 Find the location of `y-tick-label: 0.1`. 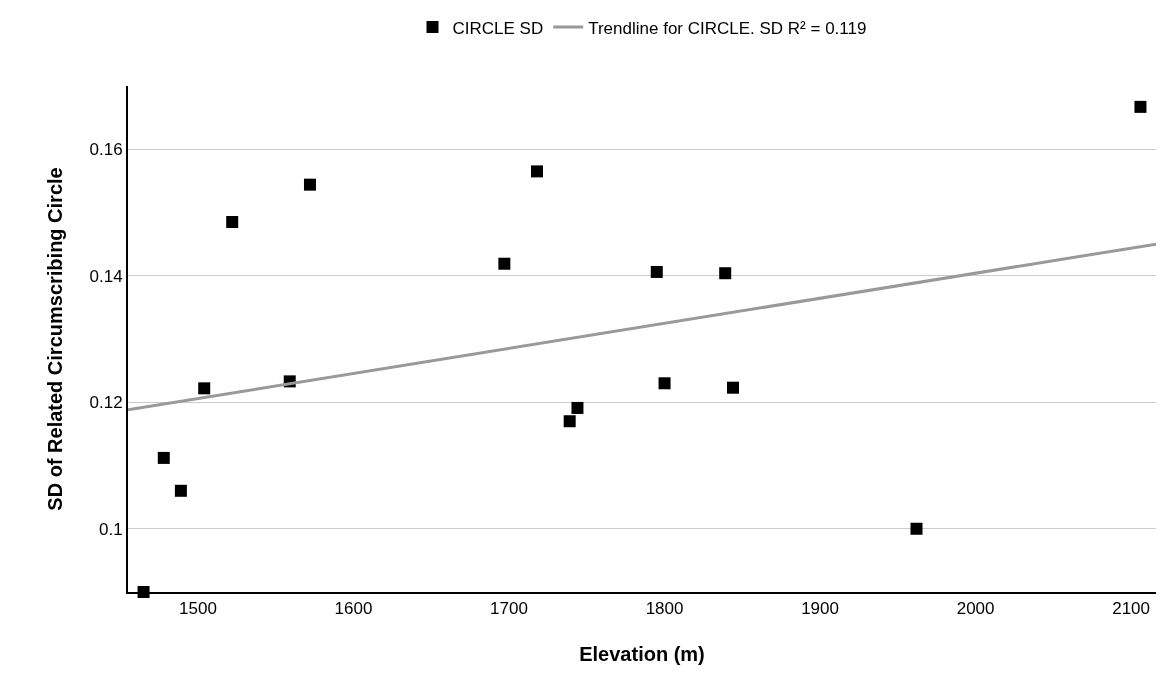

y-tick-label: 0.1 is located at coordinates (110, 529).